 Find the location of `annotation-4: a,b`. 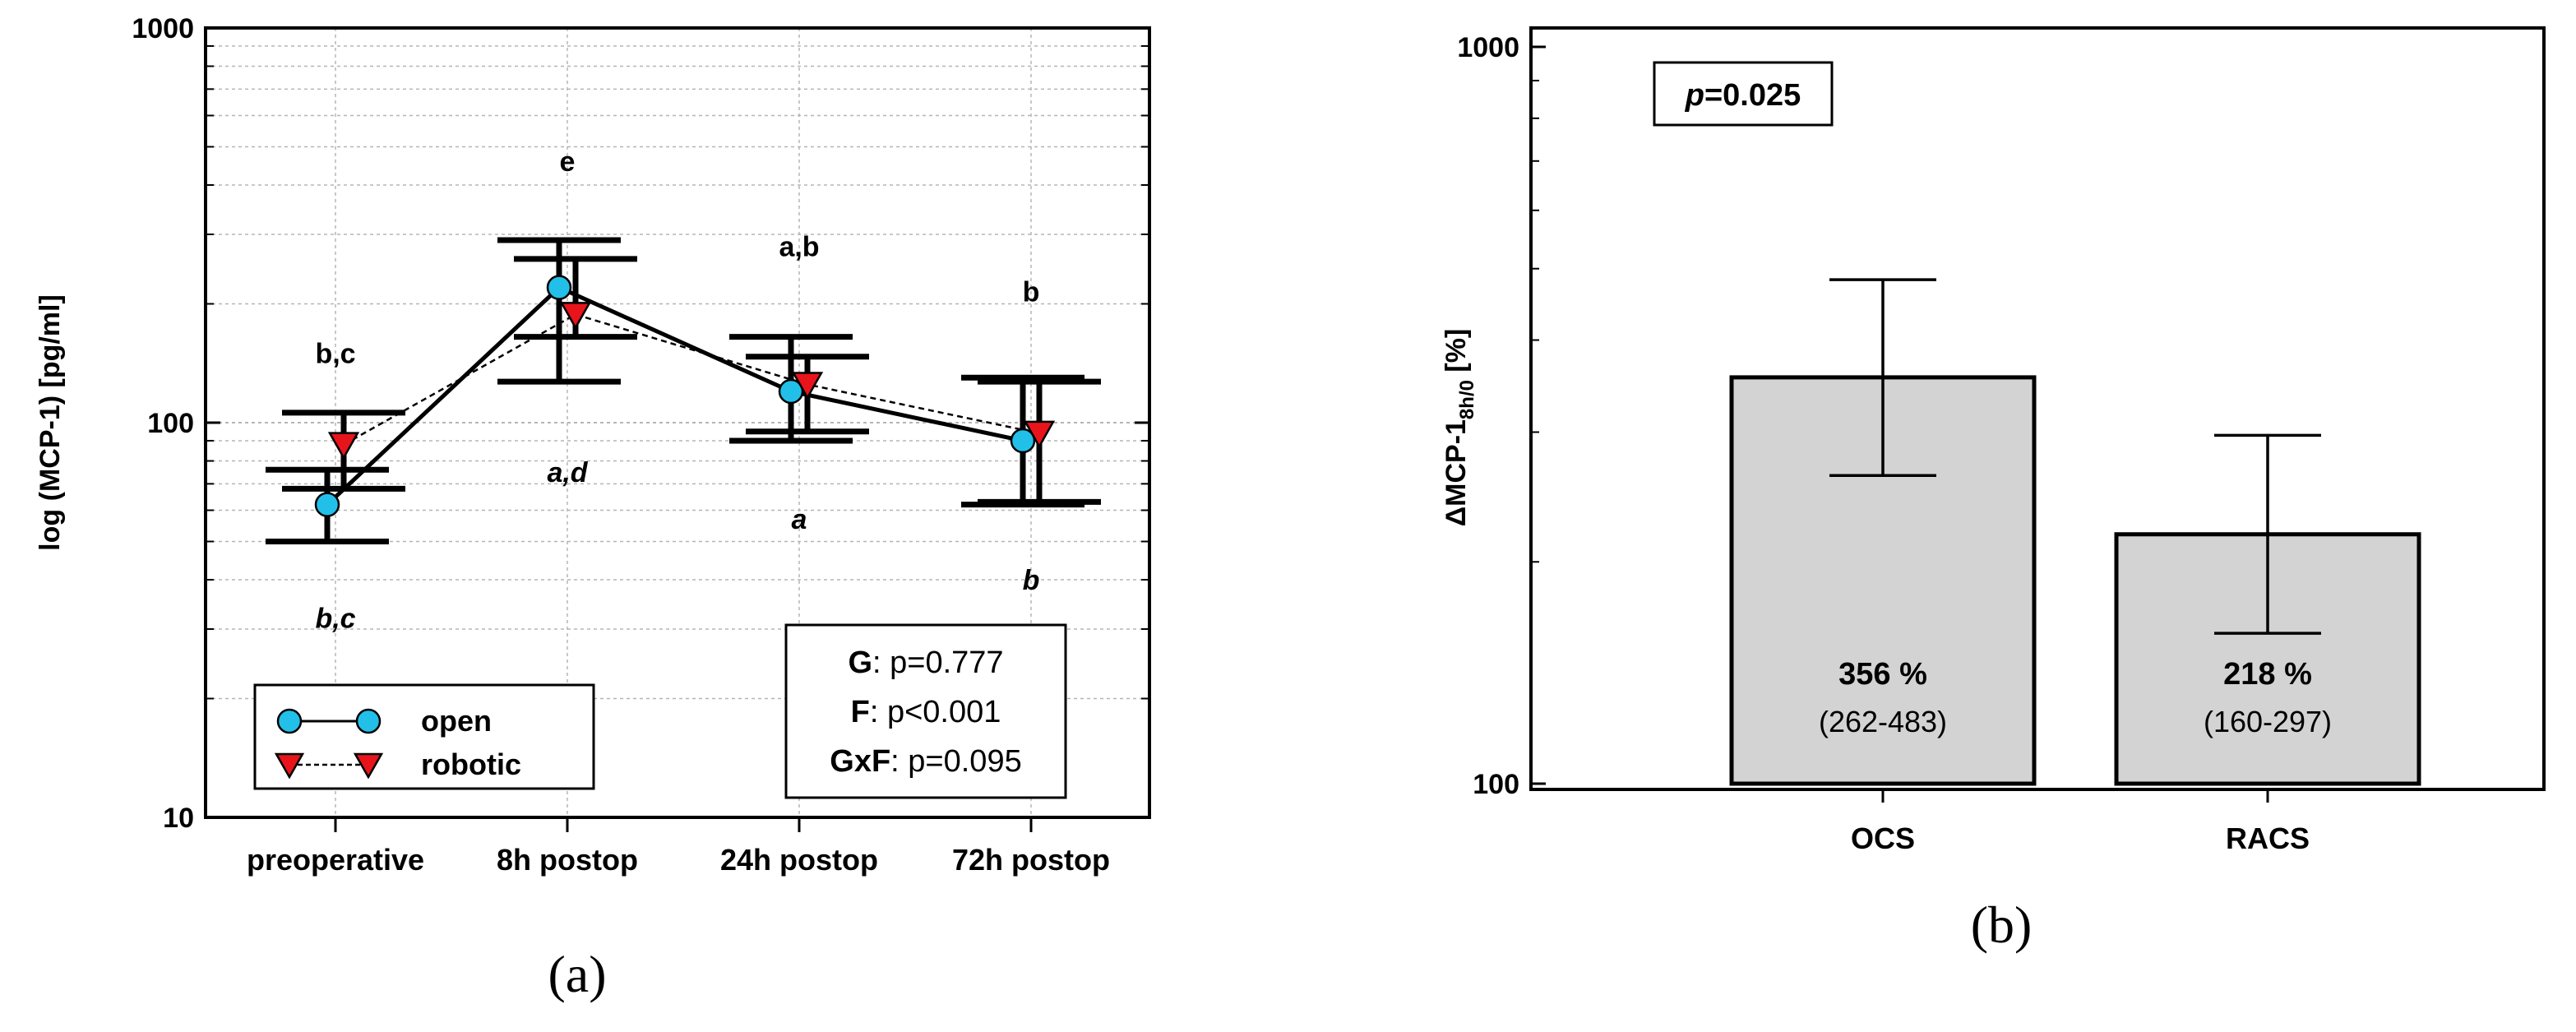

annotation-4: a,b is located at coordinates (799, 246).